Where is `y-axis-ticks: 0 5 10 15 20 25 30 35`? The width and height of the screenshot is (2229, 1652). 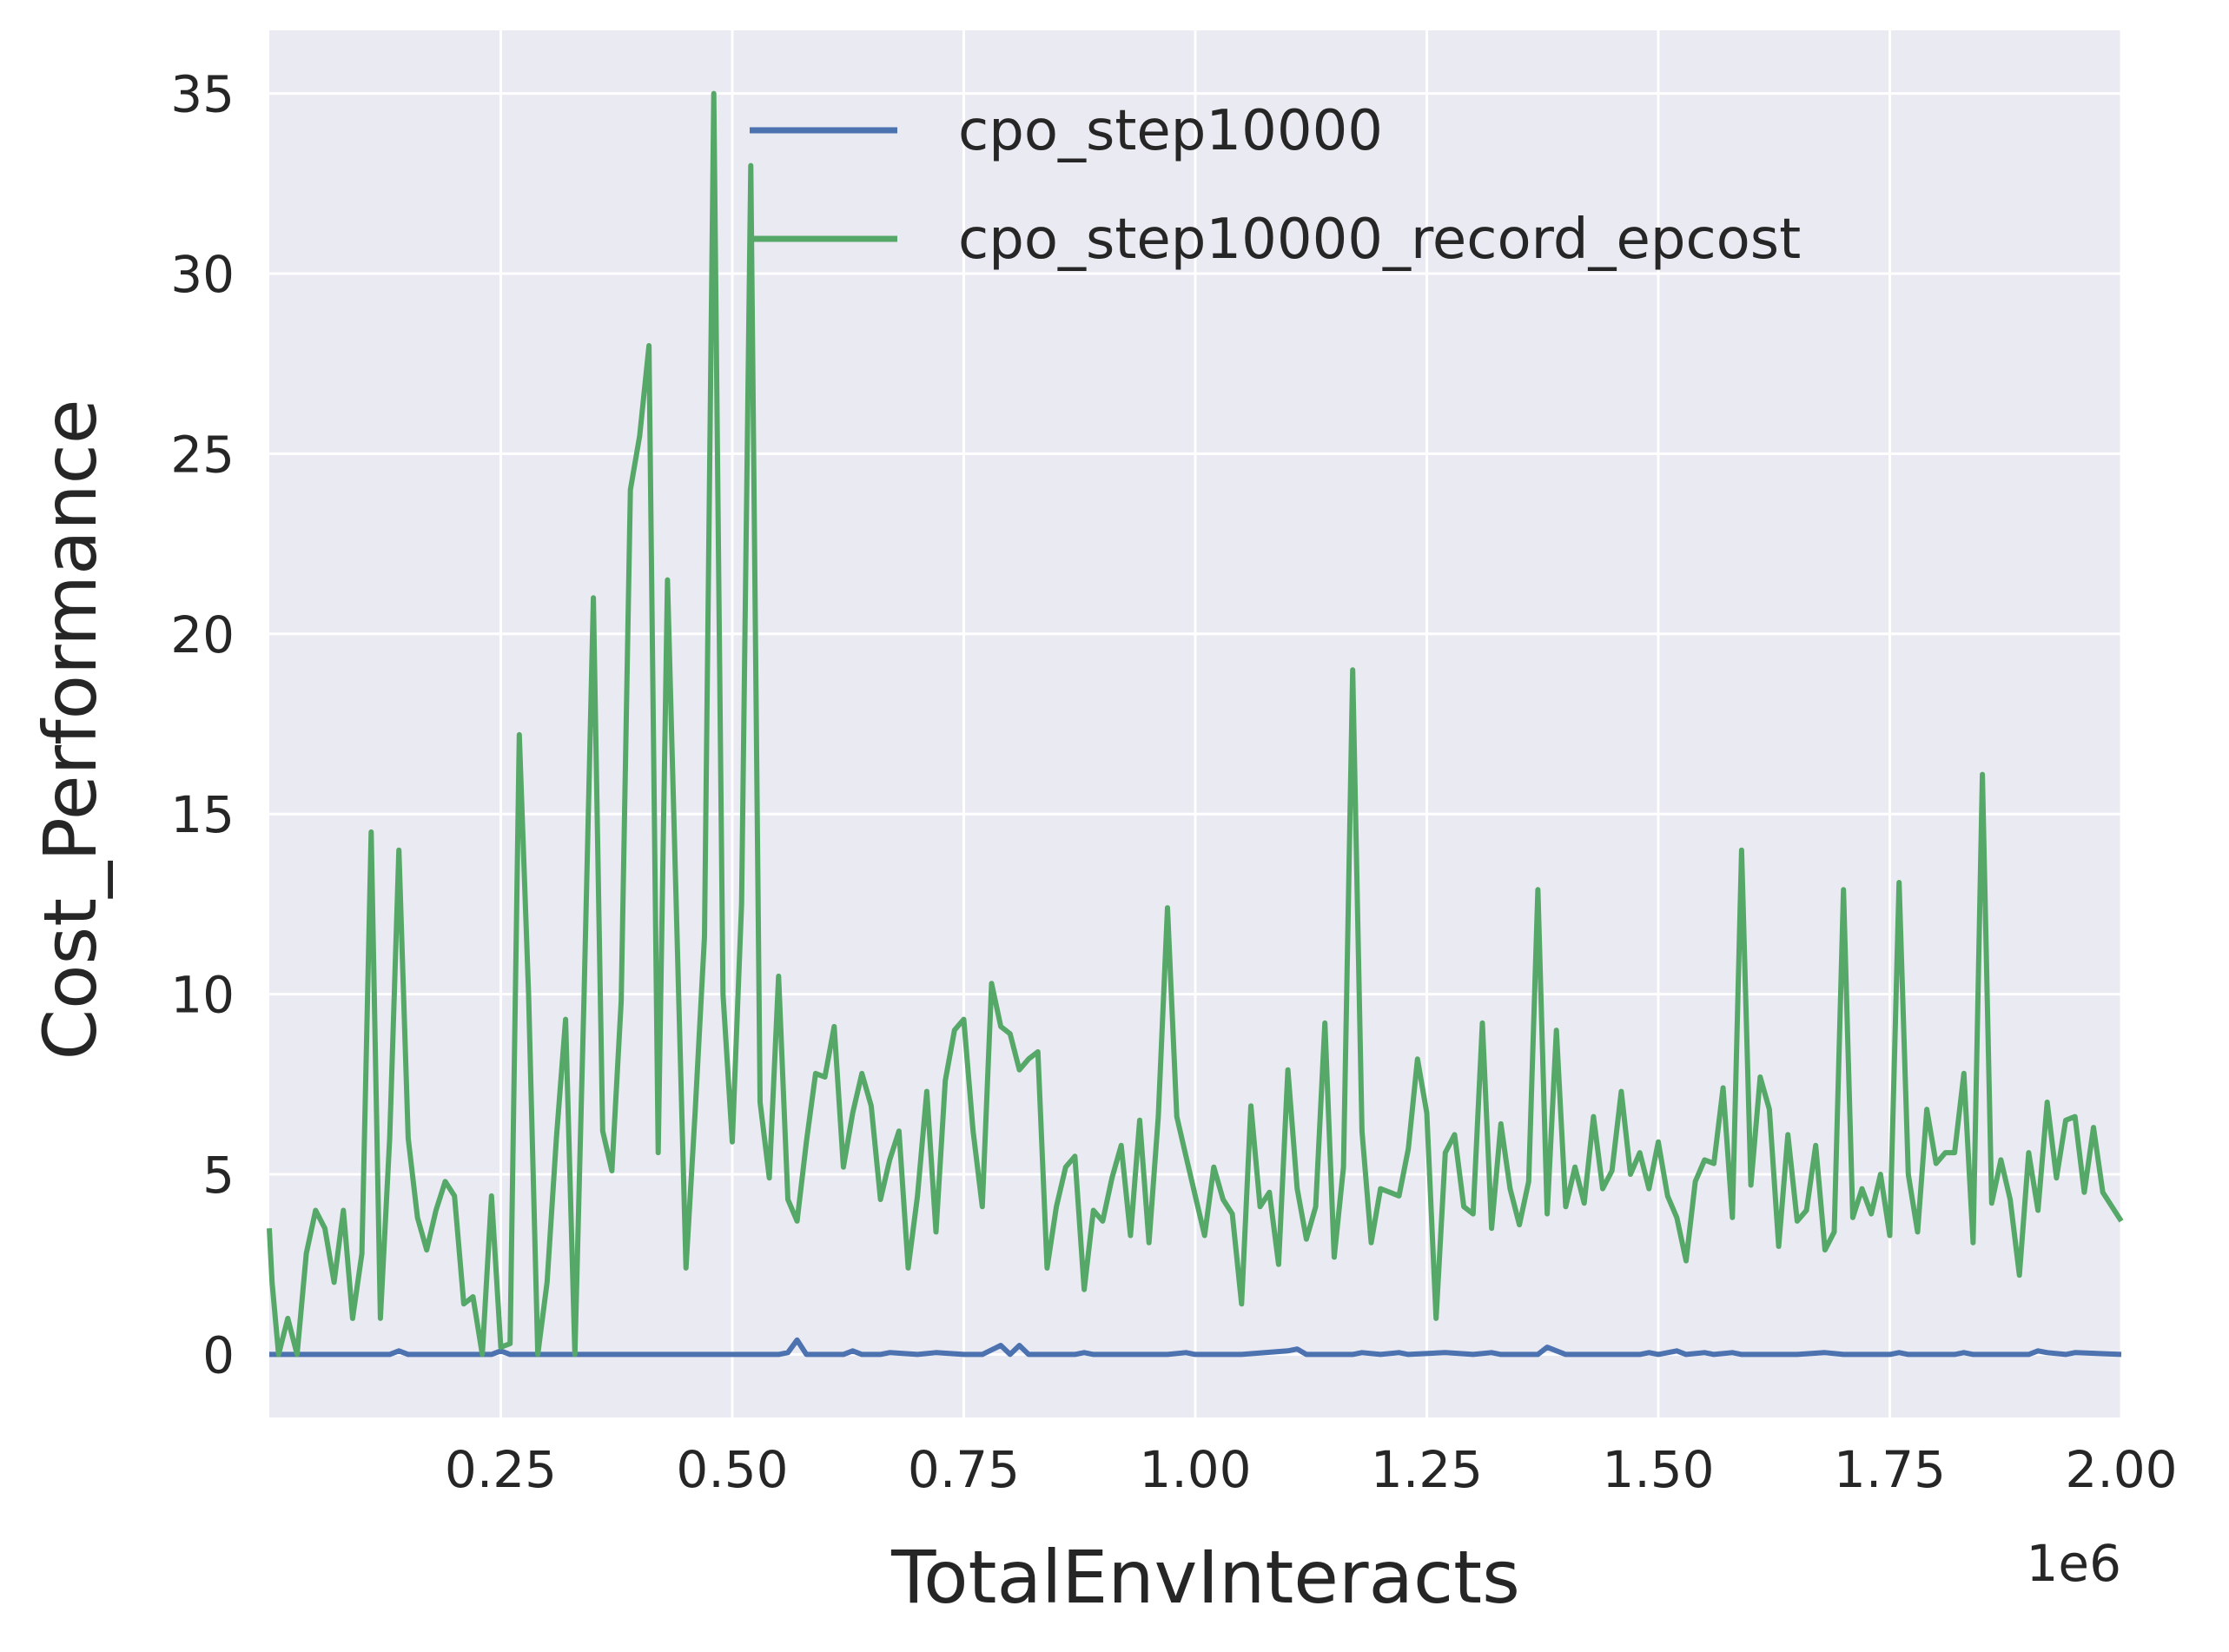 y-axis-ticks: 0 5 10 15 20 25 30 35 is located at coordinates (202, 725).